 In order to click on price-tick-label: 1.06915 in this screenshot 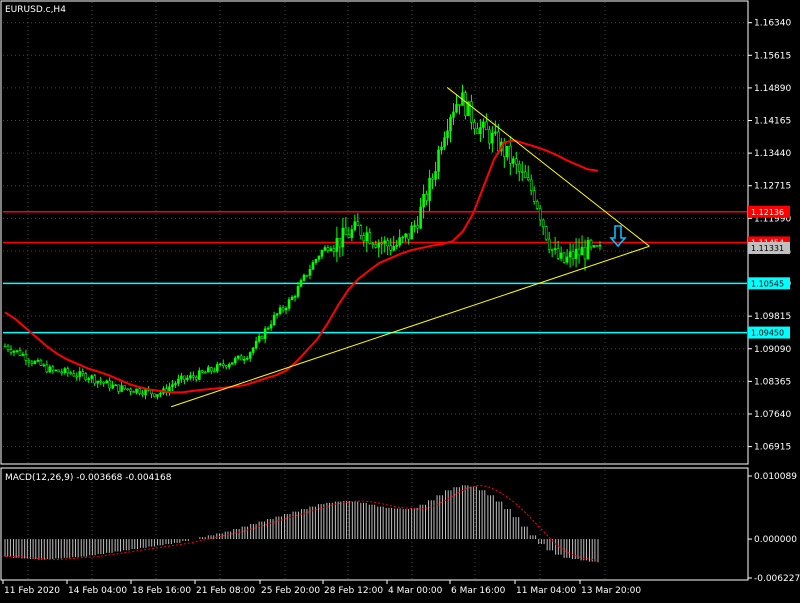, I will do `click(772, 448)`.